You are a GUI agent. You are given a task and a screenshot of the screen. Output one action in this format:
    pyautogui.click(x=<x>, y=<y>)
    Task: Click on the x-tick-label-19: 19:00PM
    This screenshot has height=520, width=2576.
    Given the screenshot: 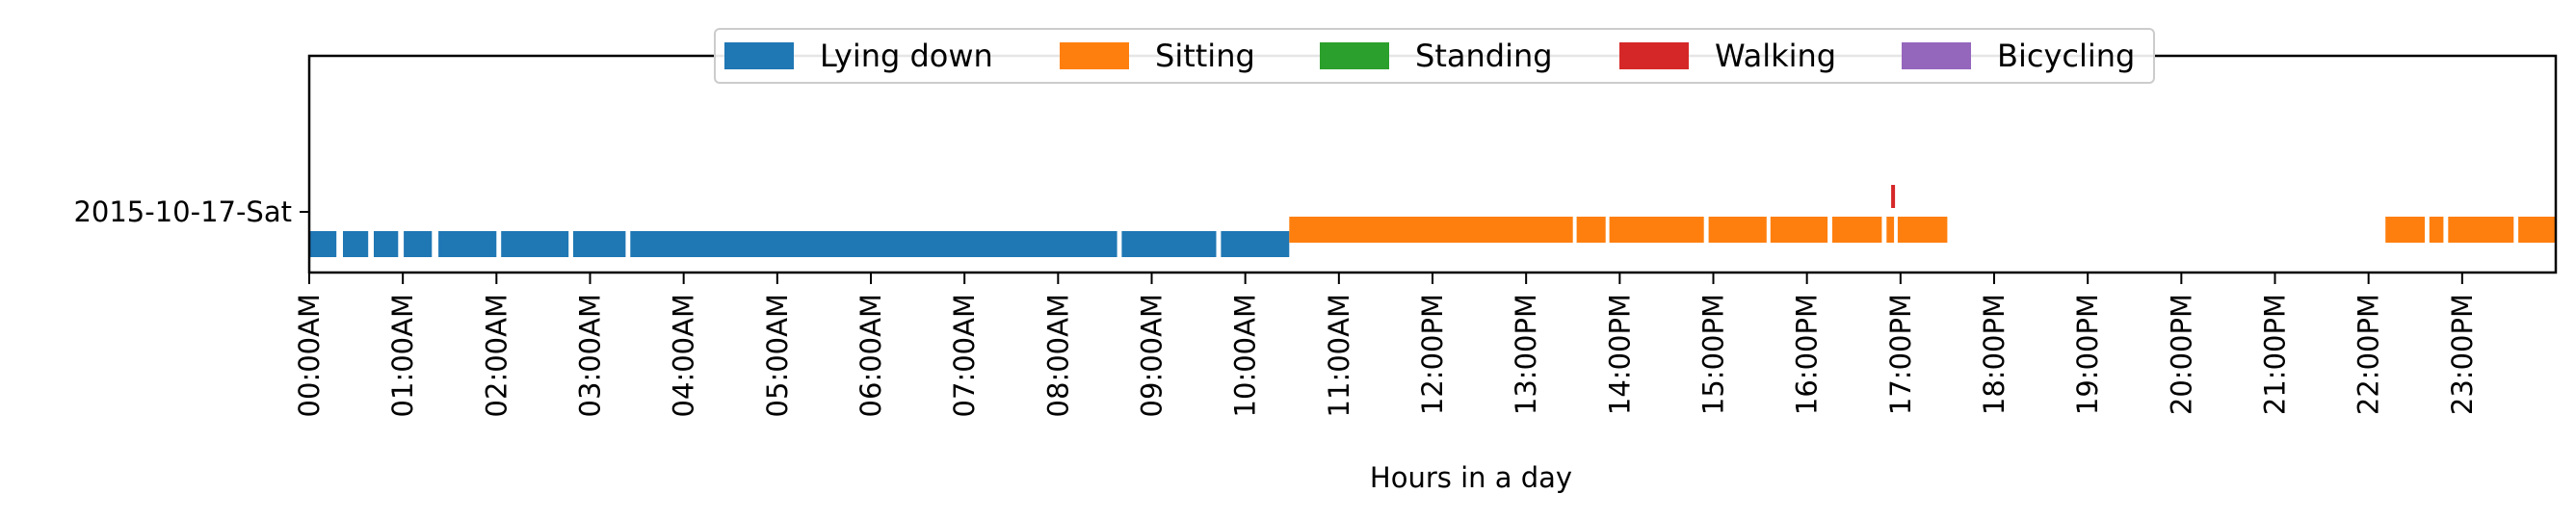 What is the action you would take?
    pyautogui.click(x=2088, y=354)
    